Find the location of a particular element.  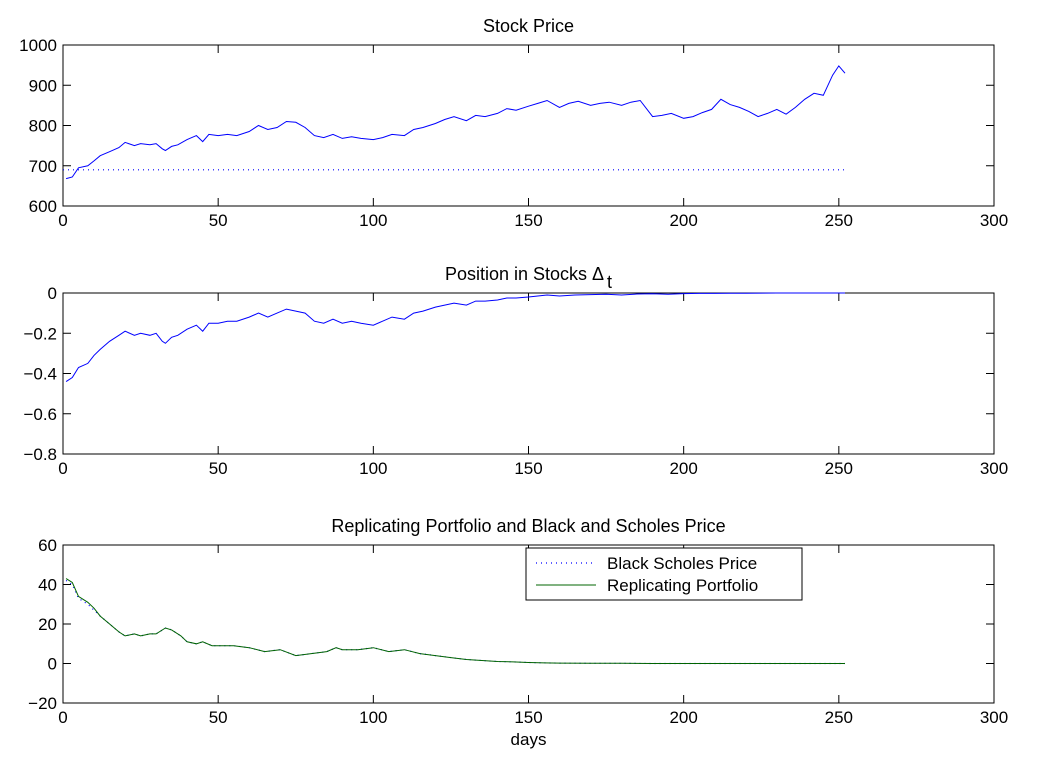

y-tick-label: 900 is located at coordinates (43, 85).